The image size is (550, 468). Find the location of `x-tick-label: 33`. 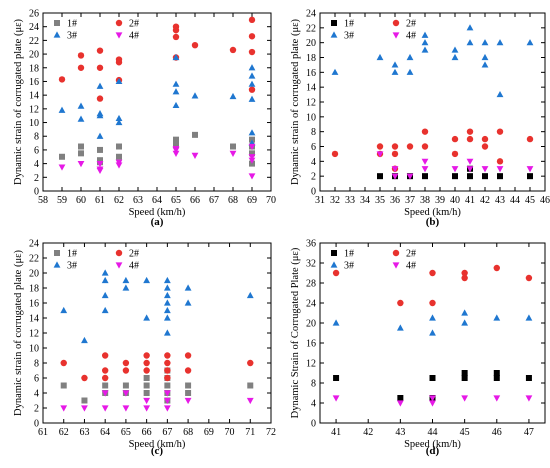

x-tick-label: 33 is located at coordinates (350, 200).